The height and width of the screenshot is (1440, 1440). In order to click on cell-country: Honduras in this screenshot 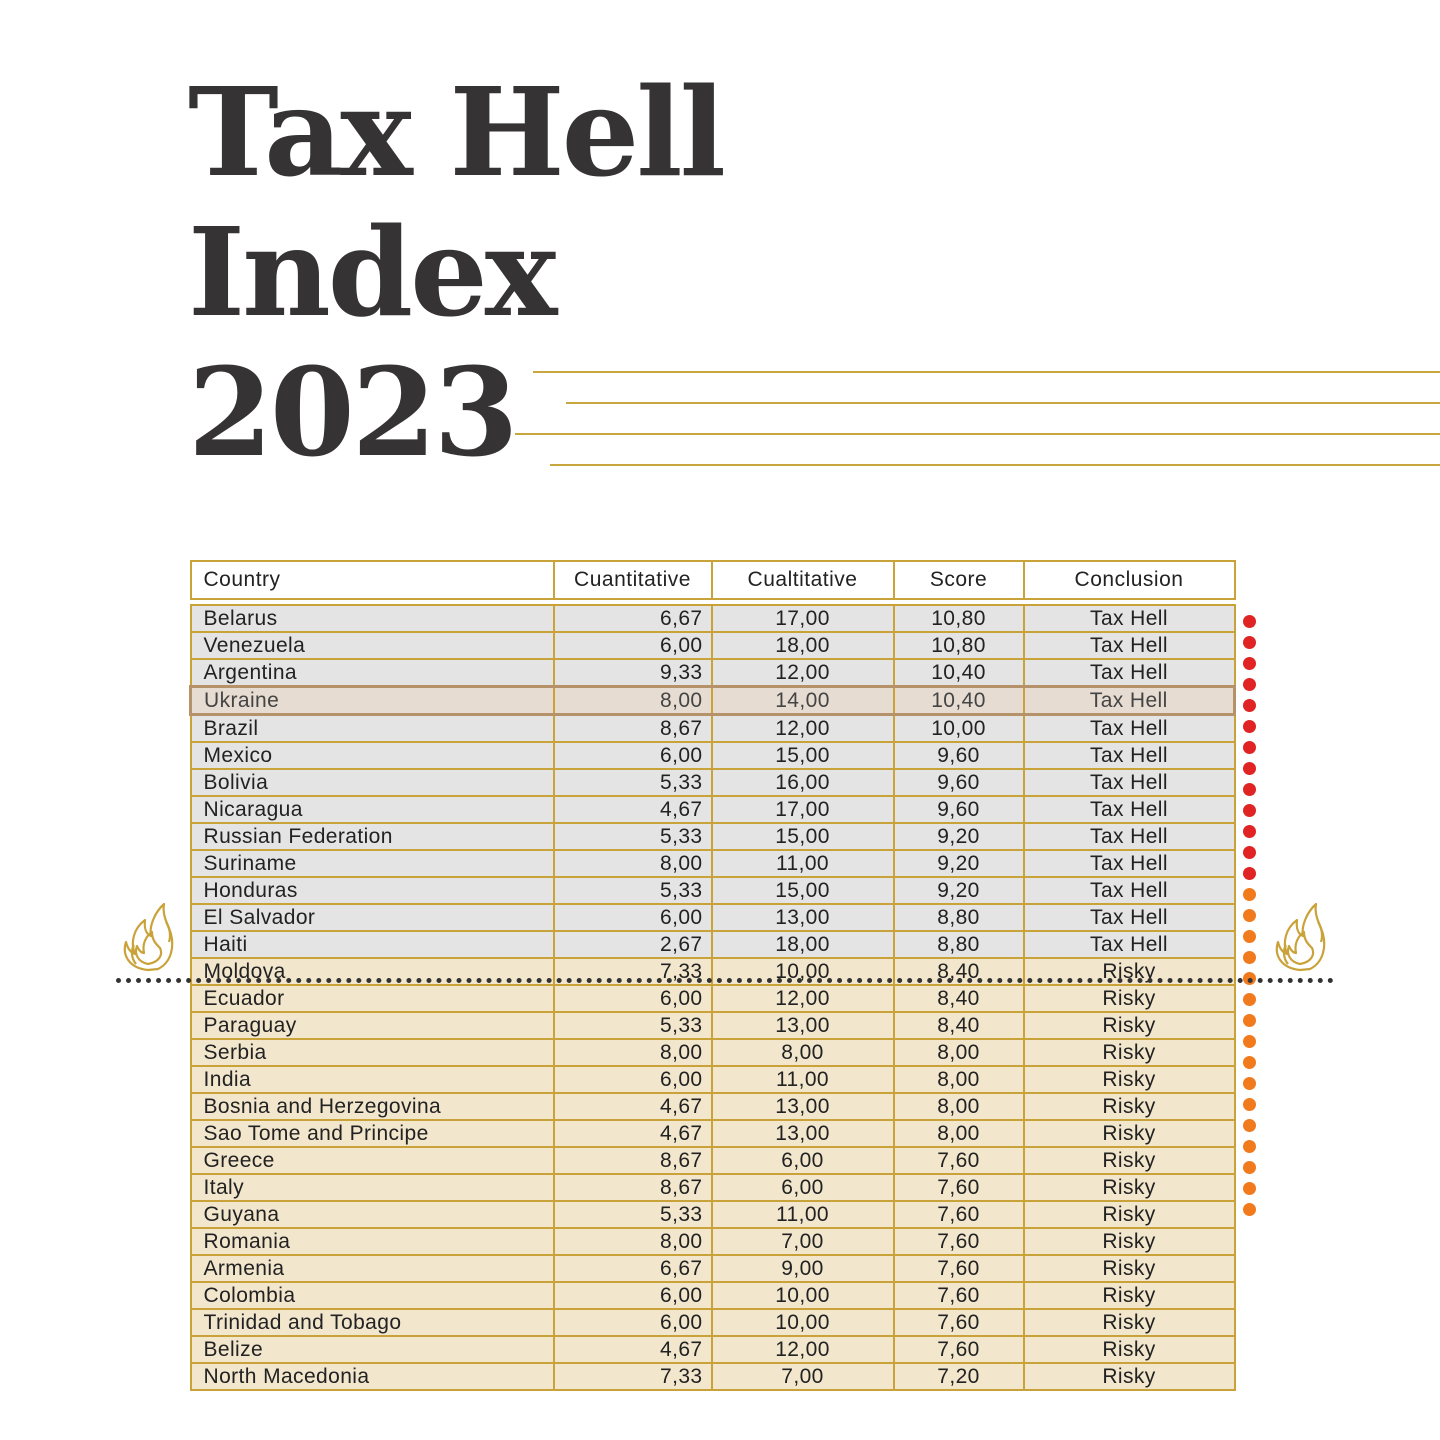, I will do `click(372, 890)`.